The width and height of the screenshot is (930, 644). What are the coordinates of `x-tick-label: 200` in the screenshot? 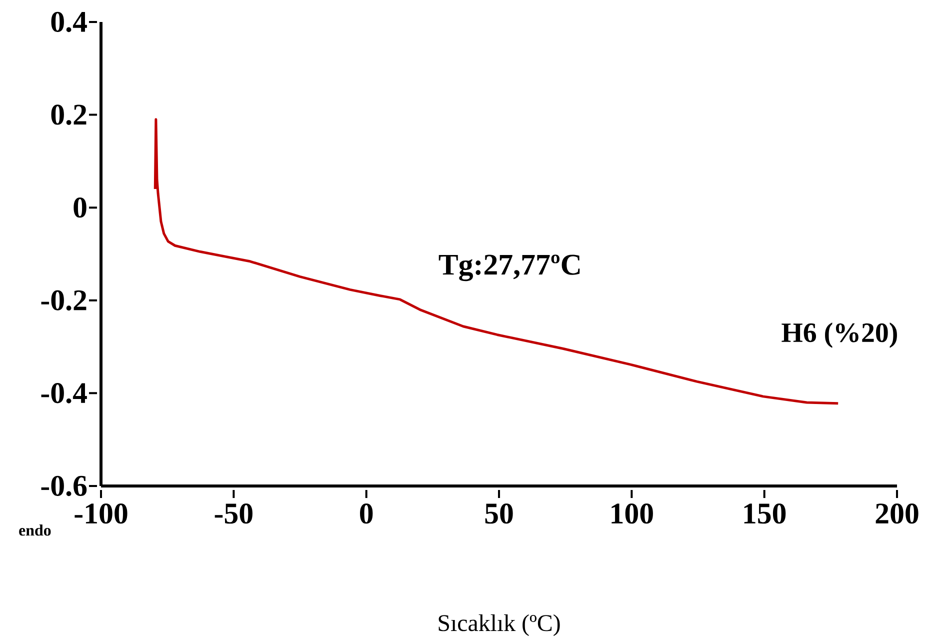 It's located at (897, 514).